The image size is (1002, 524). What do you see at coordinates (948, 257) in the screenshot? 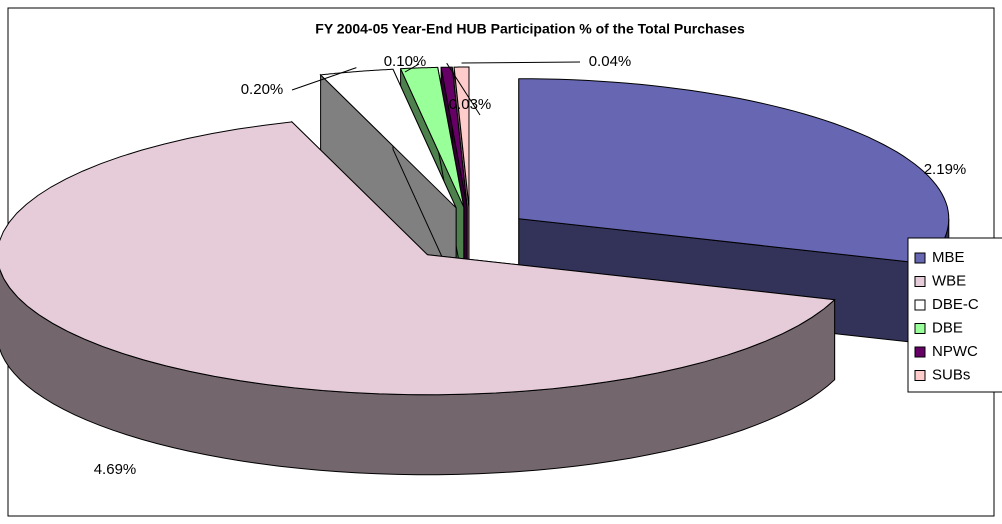
I see `legend-label: MBE` at bounding box center [948, 257].